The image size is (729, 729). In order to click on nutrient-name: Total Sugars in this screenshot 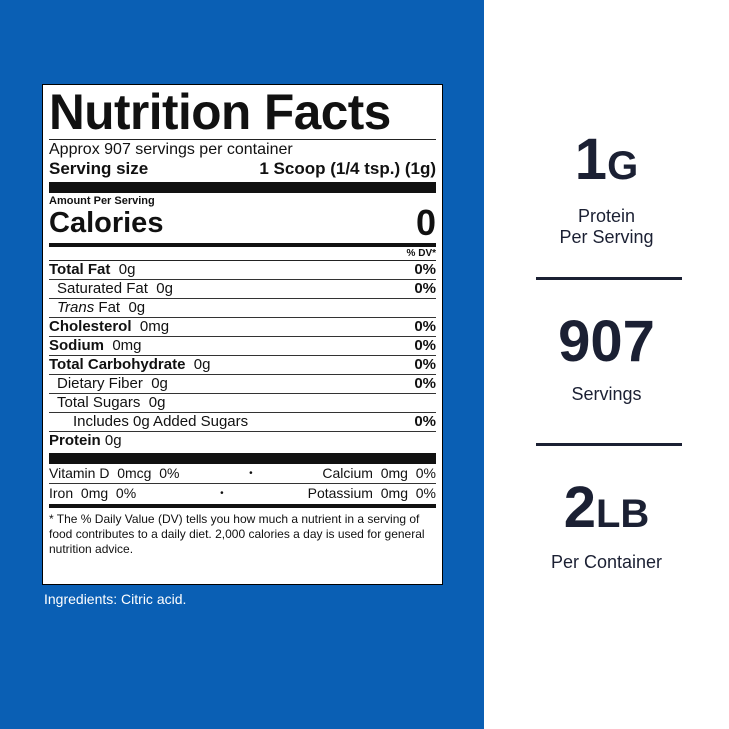, I will do `click(99, 402)`.